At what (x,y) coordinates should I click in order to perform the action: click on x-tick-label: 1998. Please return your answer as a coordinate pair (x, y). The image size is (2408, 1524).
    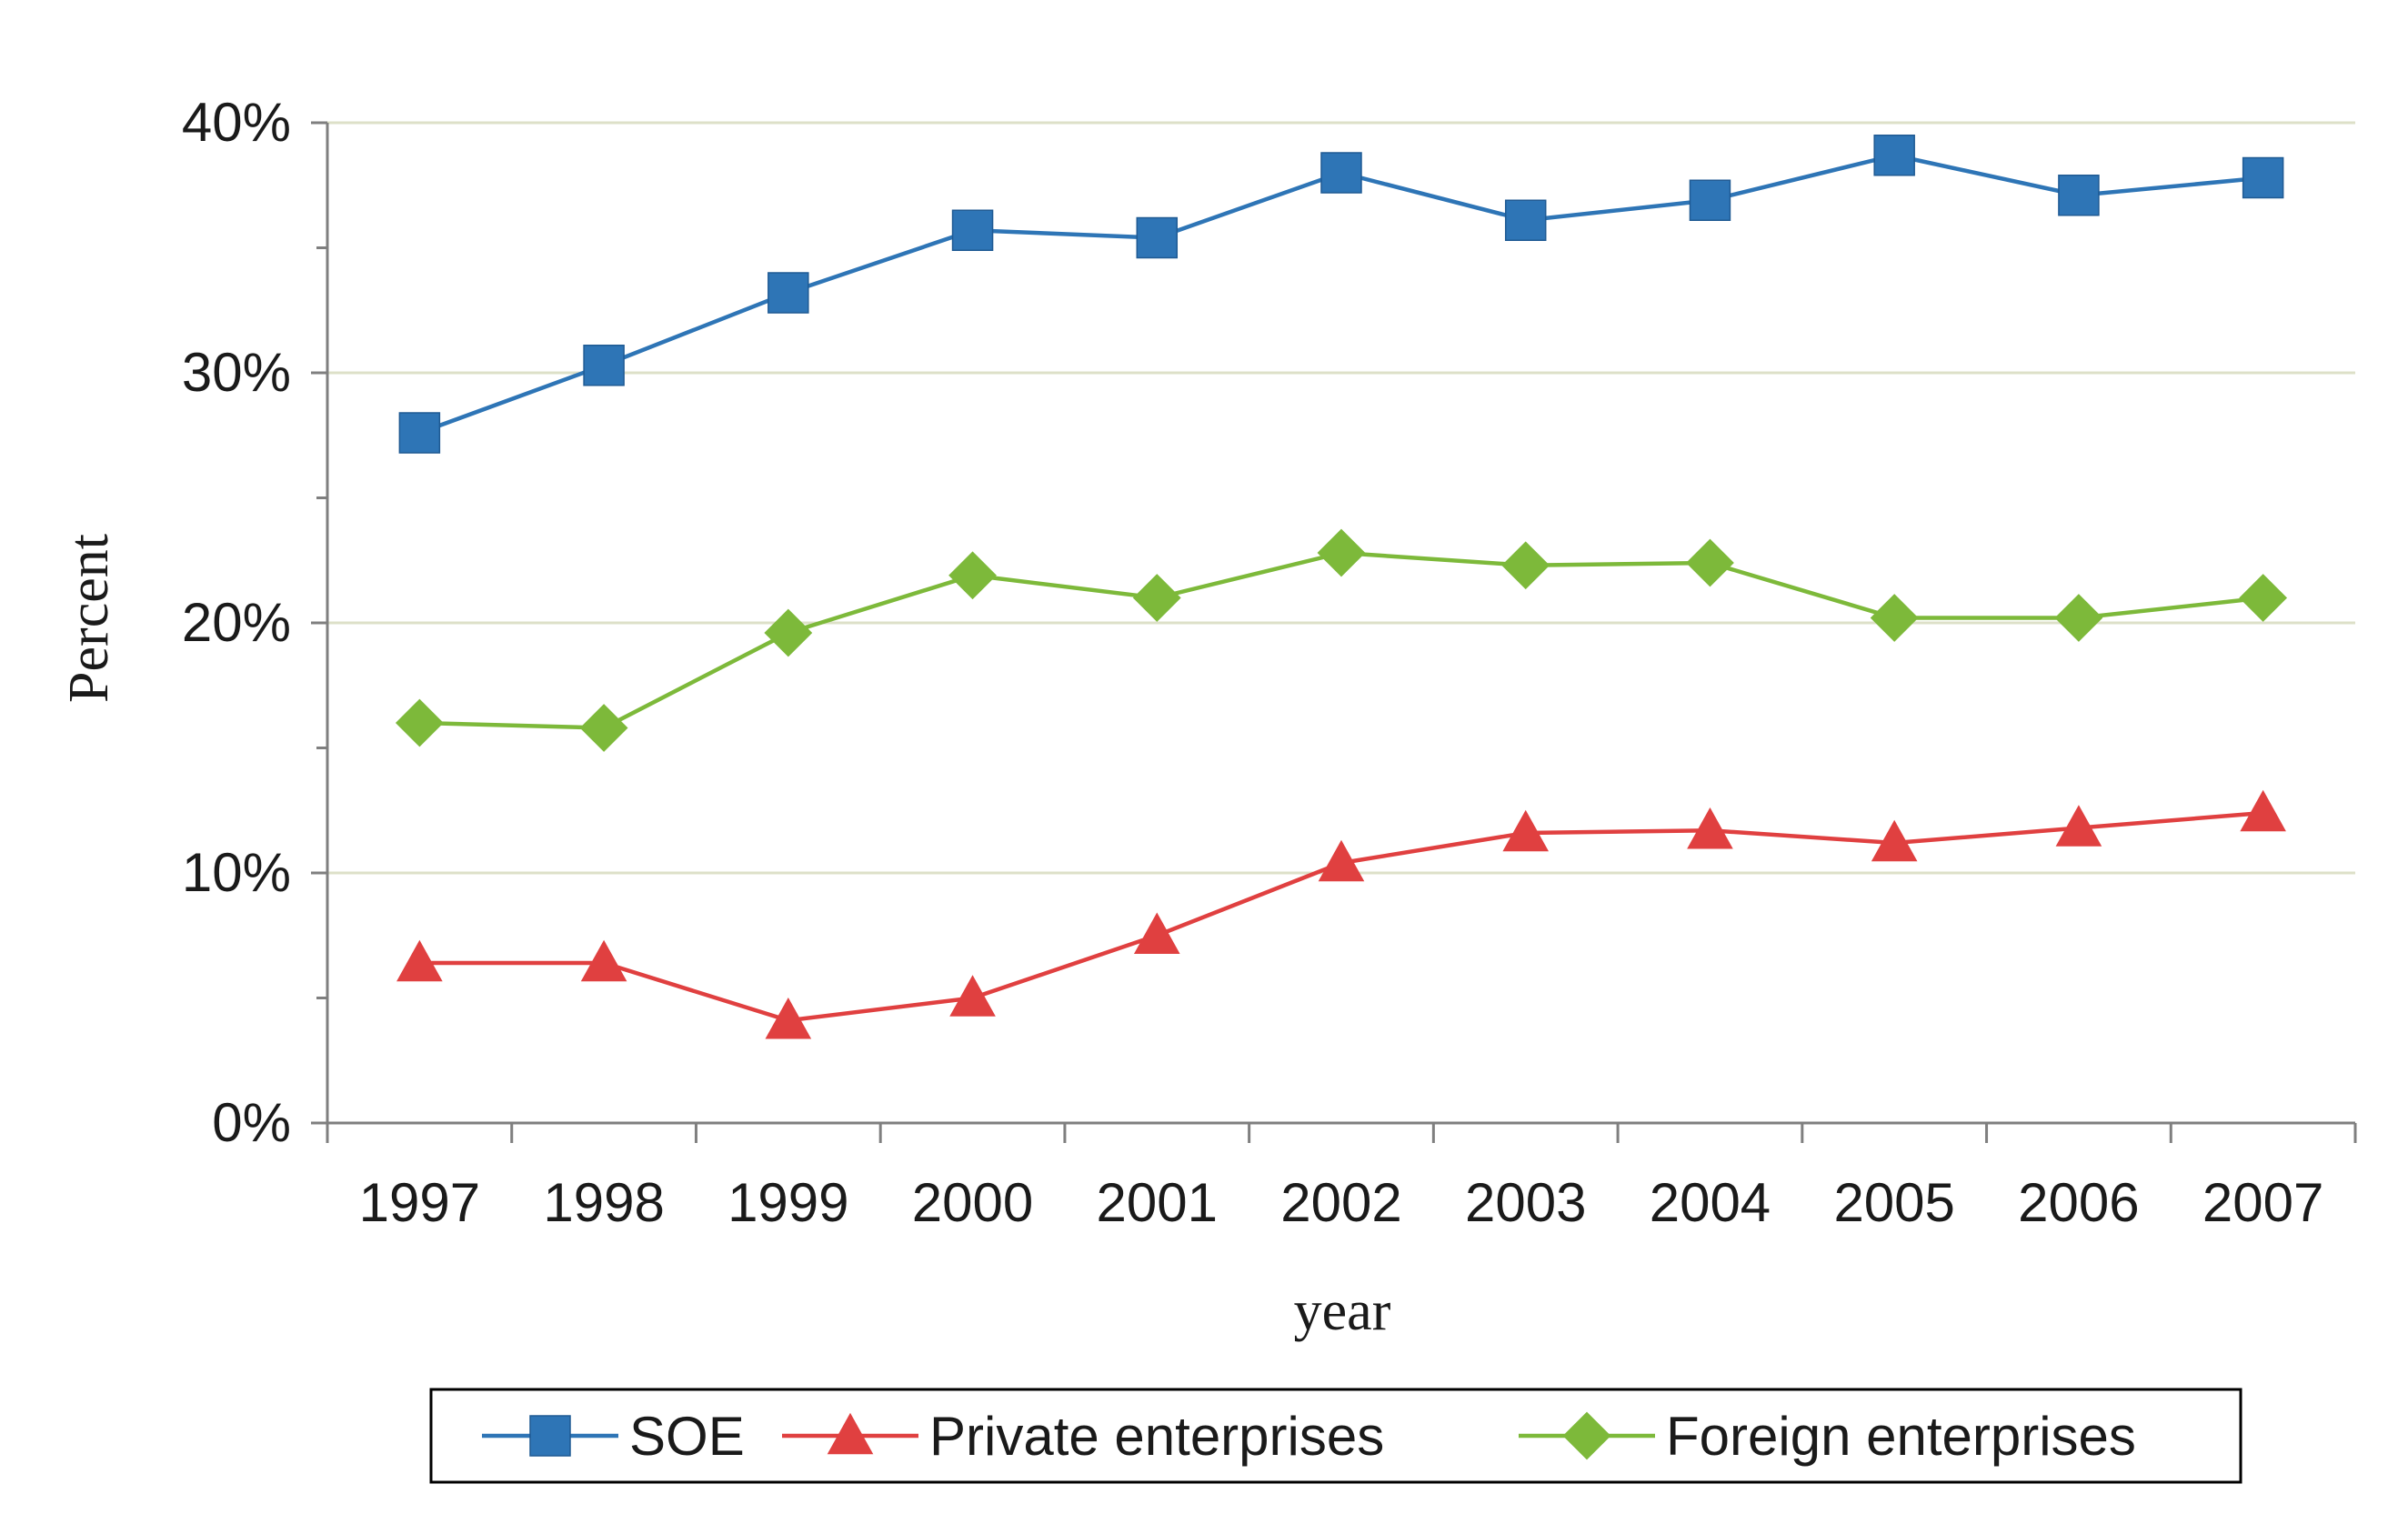
    Looking at the image, I should click on (603, 1202).